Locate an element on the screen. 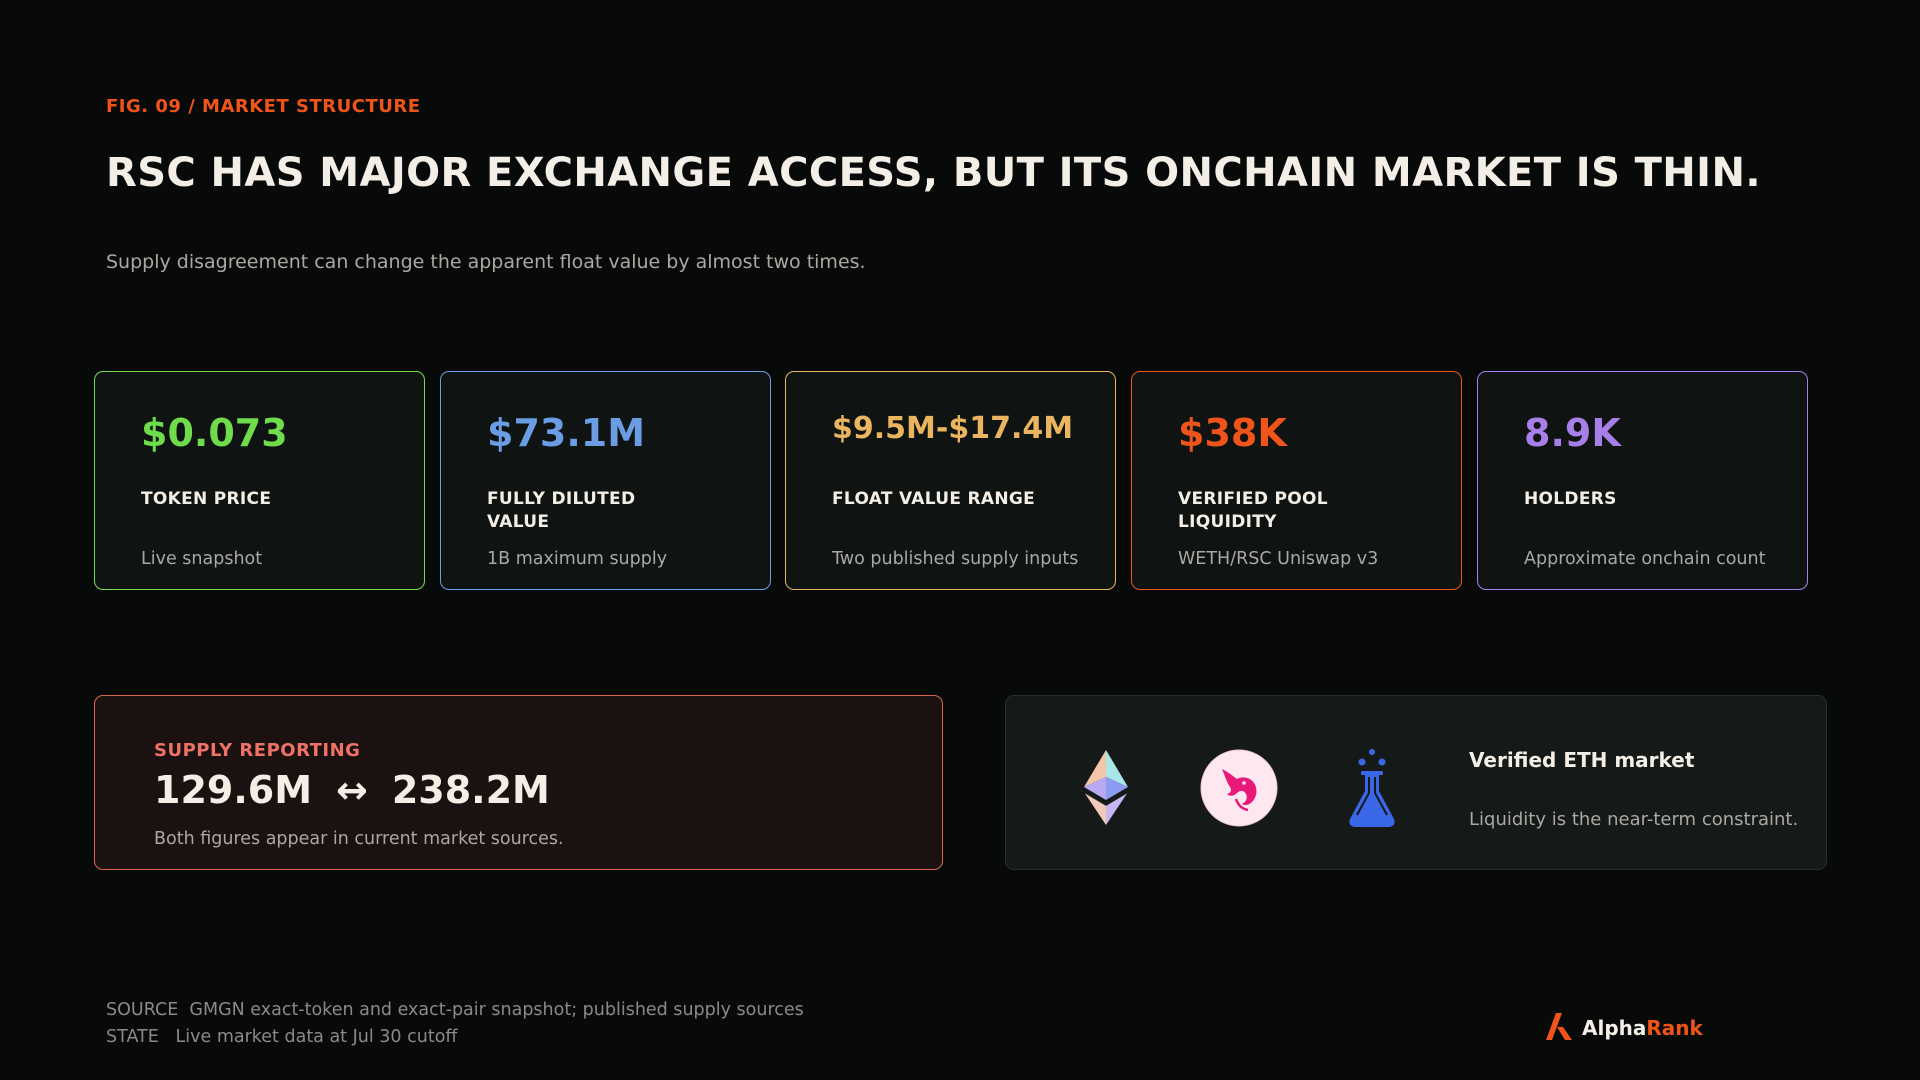  supply-low-value: 129.6M is located at coordinates (233, 790).